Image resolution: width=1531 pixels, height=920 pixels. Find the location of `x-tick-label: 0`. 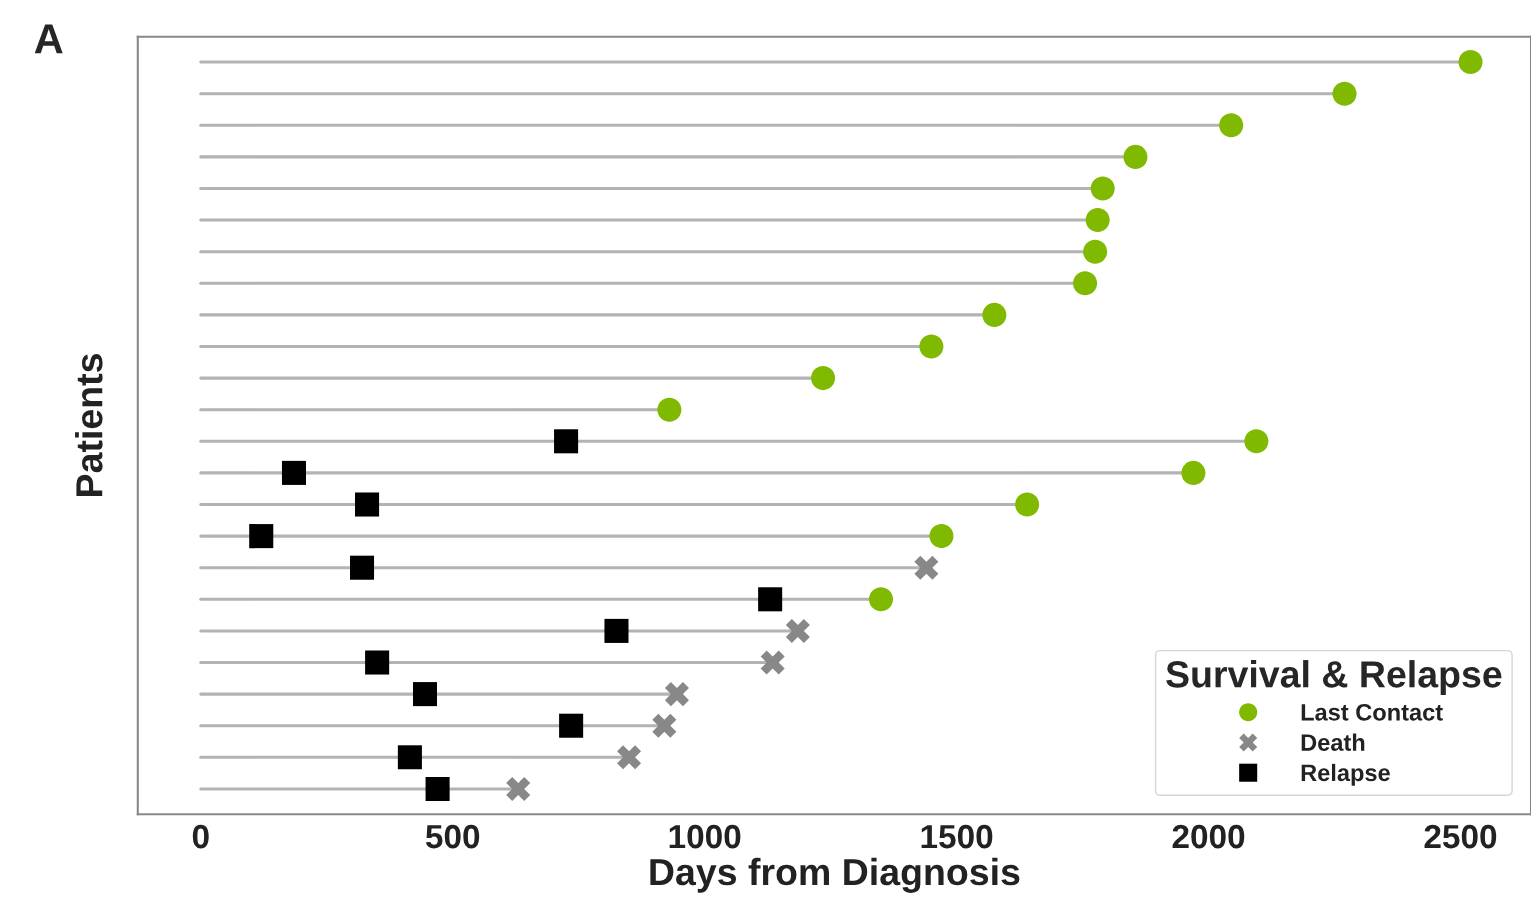

x-tick-label: 0 is located at coordinates (200, 836).